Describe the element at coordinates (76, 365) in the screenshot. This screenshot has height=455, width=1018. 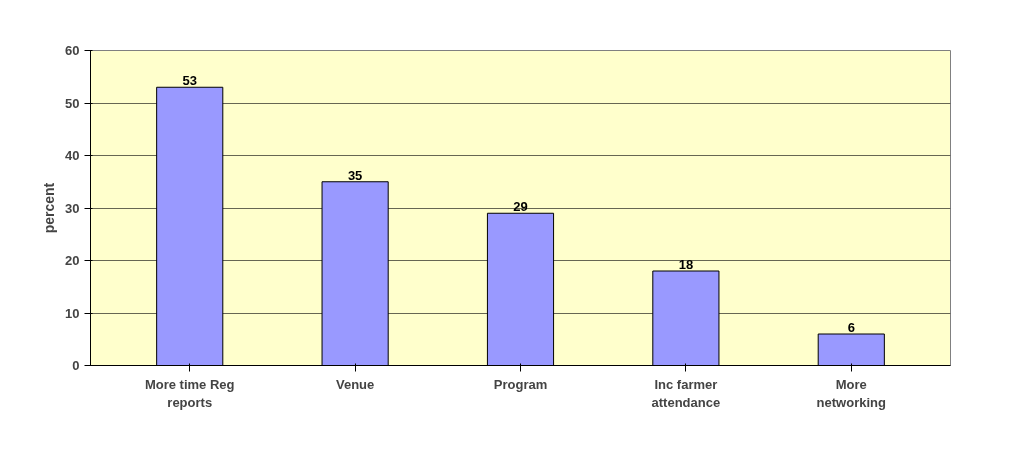
I see `y-tick-label: 0` at that location.